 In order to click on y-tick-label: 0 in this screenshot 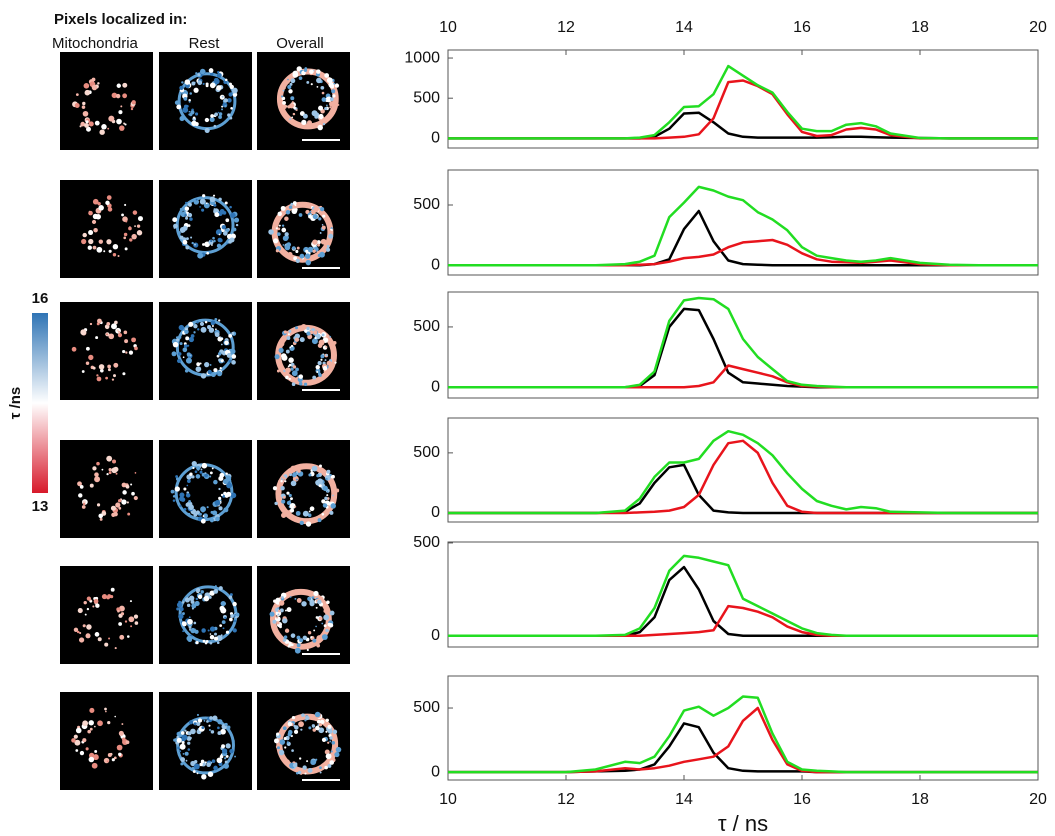, I will do `click(435, 771)`.